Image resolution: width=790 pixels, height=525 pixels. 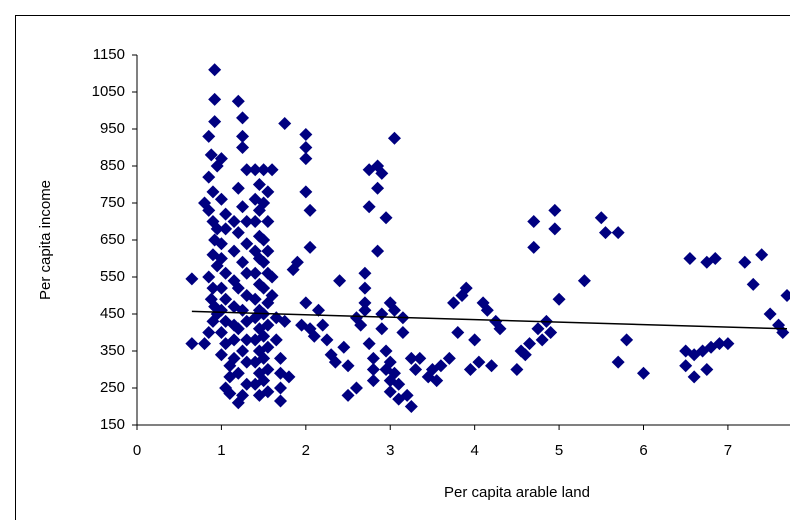 What do you see at coordinates (643, 450) in the screenshot?
I see `x-tick-label: 6` at bounding box center [643, 450].